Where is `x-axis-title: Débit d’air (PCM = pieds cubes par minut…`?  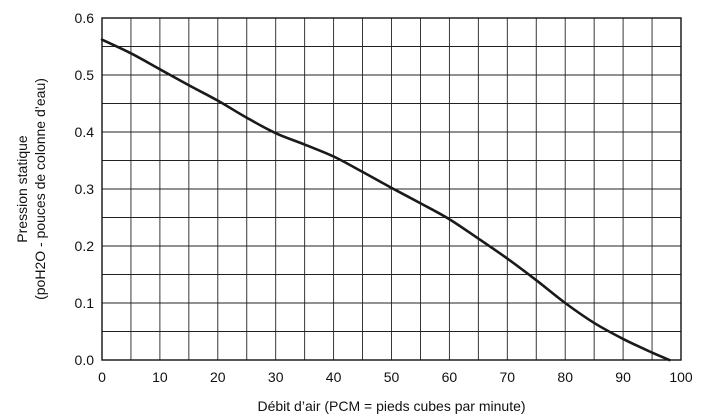 x-axis-title: Débit d’air (PCM = pieds cubes par minut… is located at coordinates (391, 406).